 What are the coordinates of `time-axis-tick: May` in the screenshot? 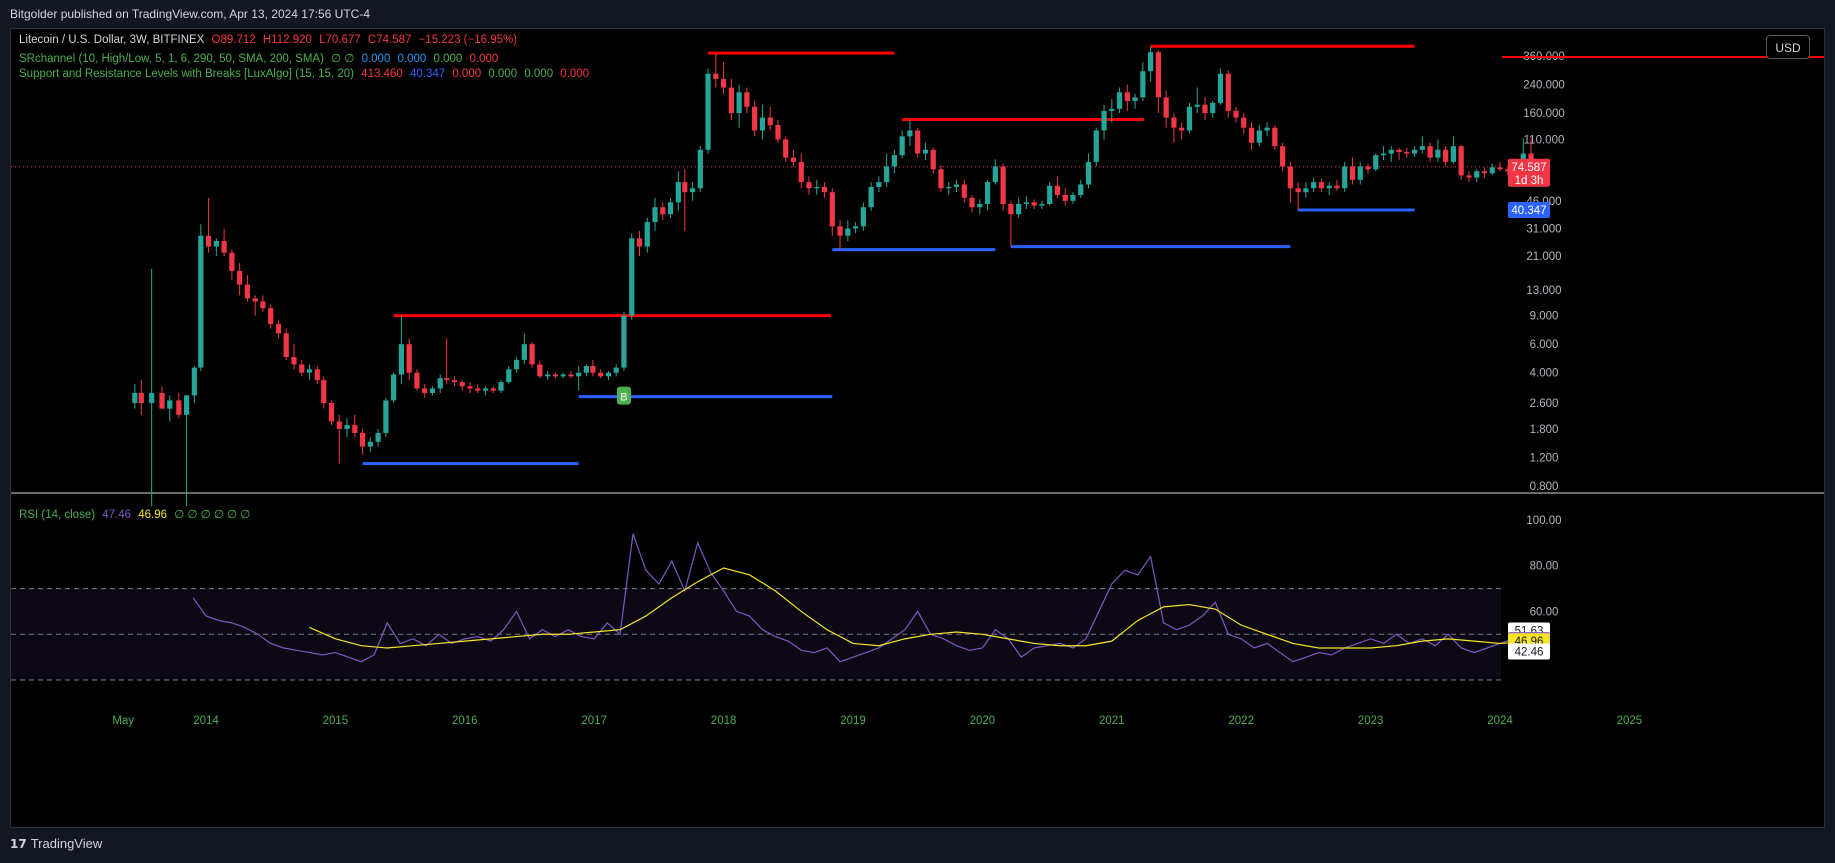 It's located at (123, 721).